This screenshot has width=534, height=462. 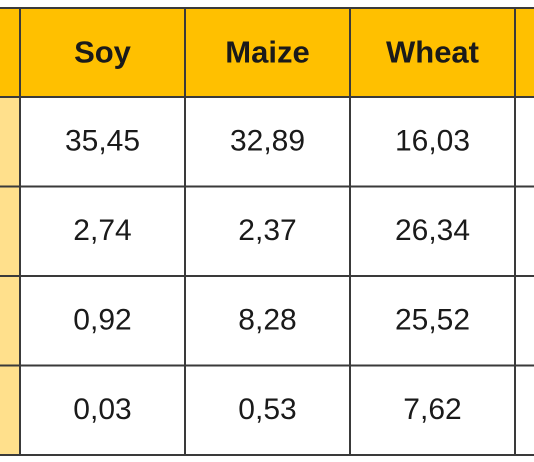 I want to click on cell: 26,34, so click(x=432, y=230).